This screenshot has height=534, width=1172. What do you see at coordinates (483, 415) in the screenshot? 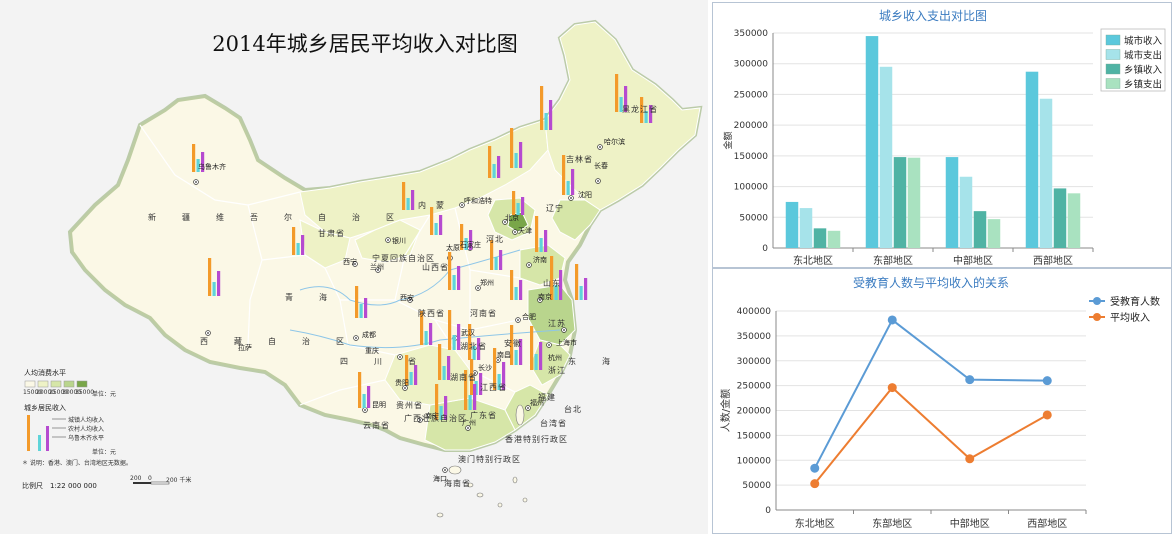
I see `province-label: 广东省` at bounding box center [483, 415].